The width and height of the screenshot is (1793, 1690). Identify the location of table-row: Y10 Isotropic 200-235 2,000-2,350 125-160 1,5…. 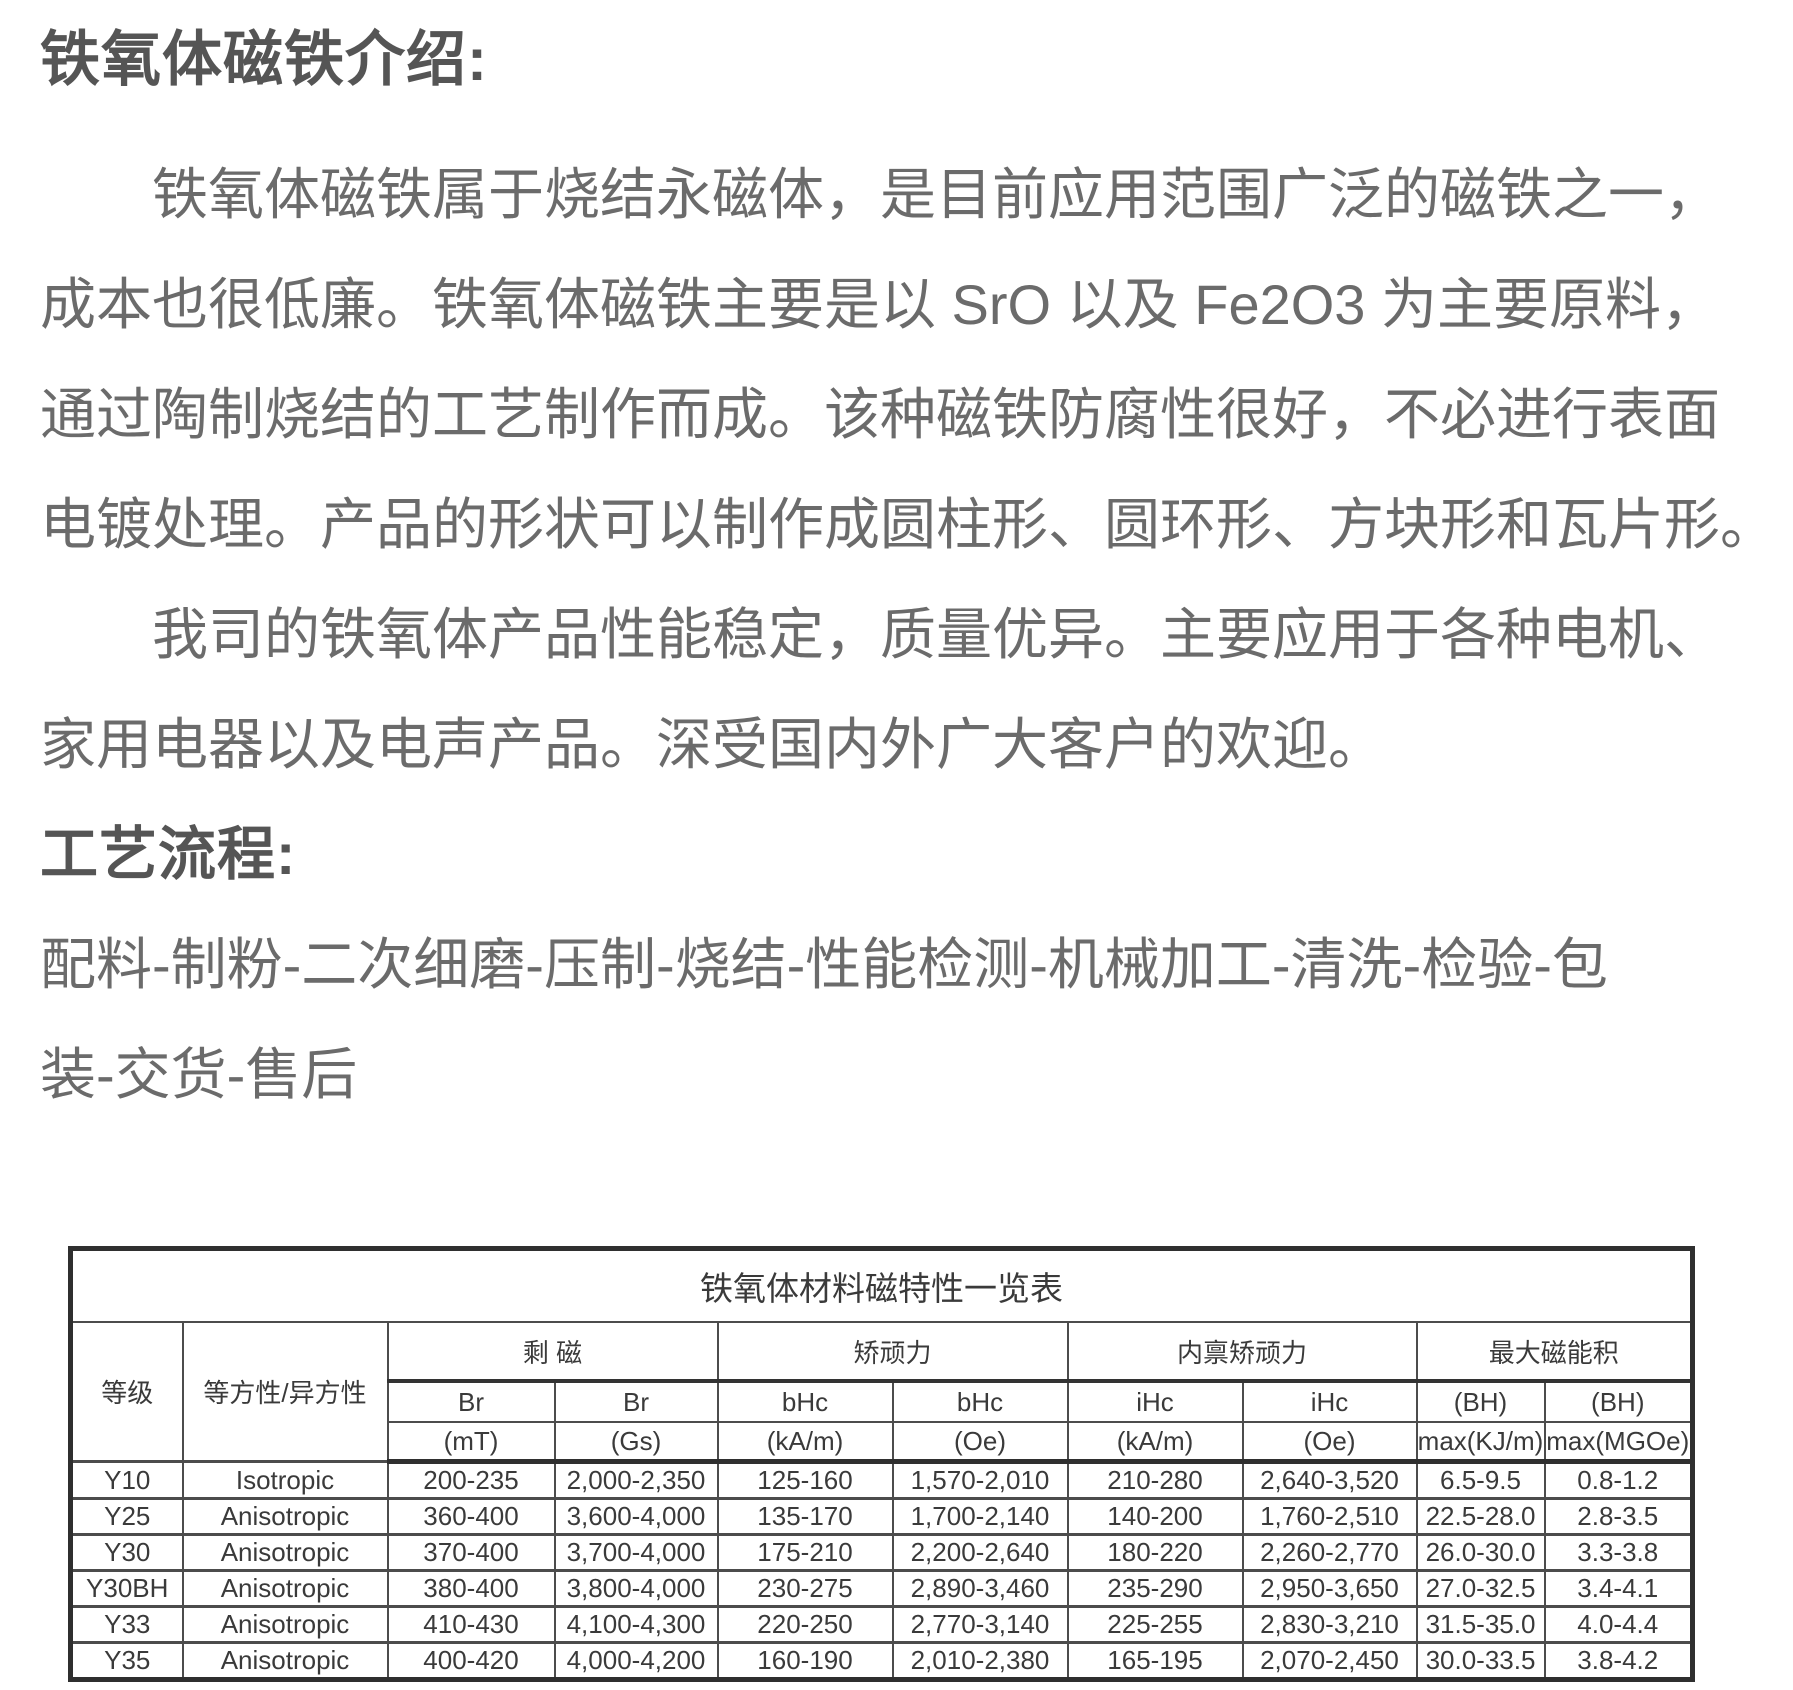
(881, 1480).